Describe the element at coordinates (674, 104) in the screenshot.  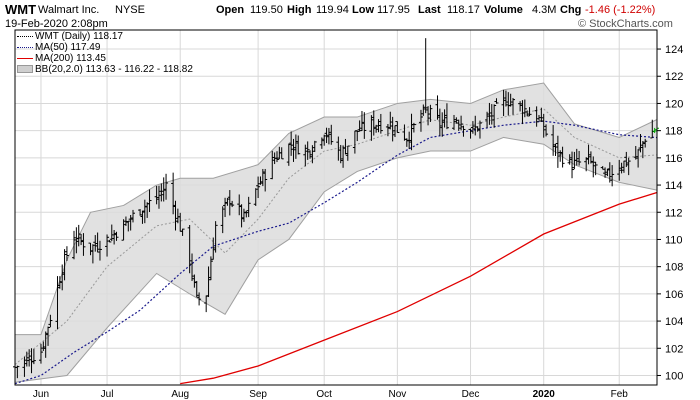
I see `y-tick-label: 120` at that location.